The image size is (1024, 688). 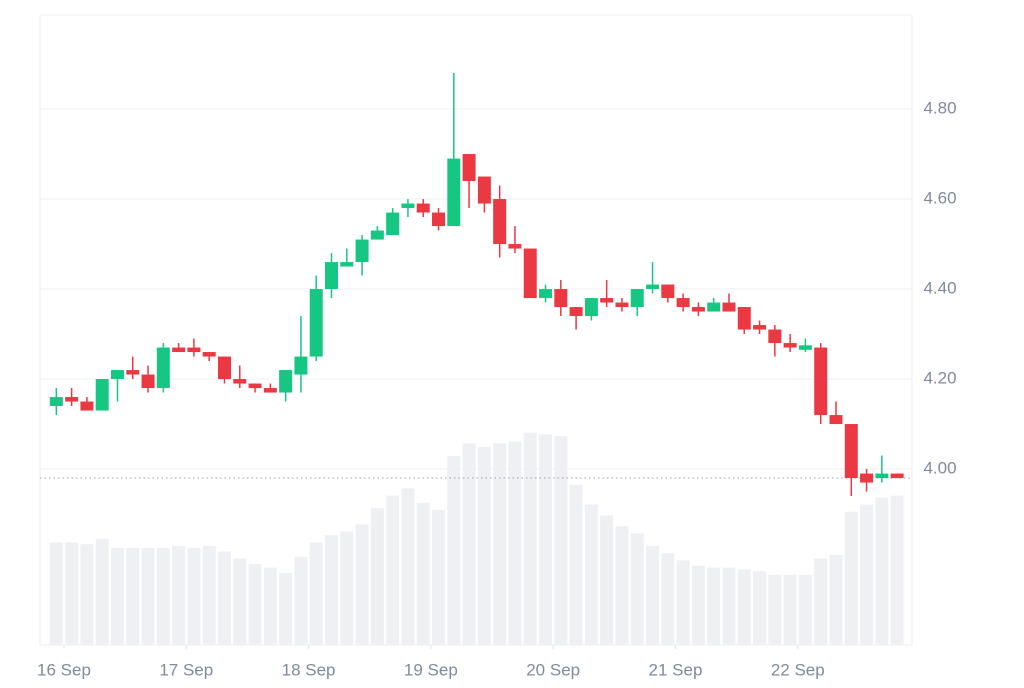 I want to click on x-tick-label: 22 Sep, so click(x=798, y=669).